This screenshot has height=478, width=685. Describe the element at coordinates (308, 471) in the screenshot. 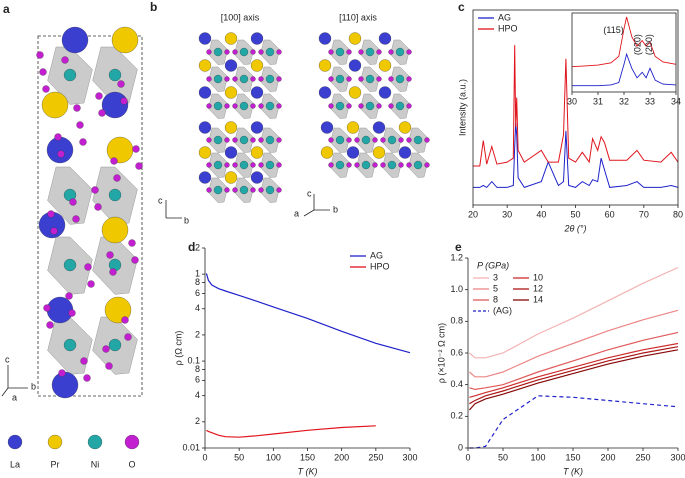

I see `x-axis-label: T (K)` at that location.